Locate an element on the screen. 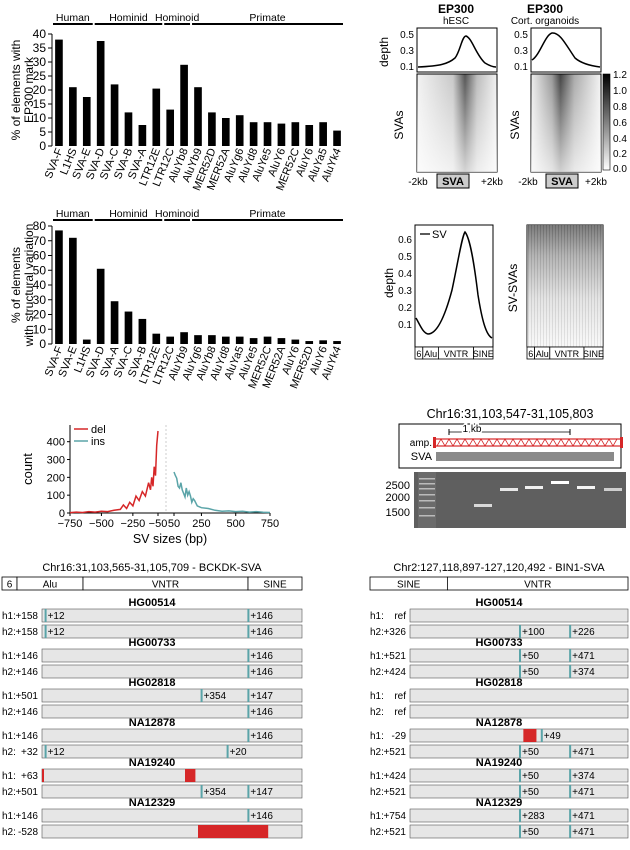  insertion-label: +283 is located at coordinates (533, 816).